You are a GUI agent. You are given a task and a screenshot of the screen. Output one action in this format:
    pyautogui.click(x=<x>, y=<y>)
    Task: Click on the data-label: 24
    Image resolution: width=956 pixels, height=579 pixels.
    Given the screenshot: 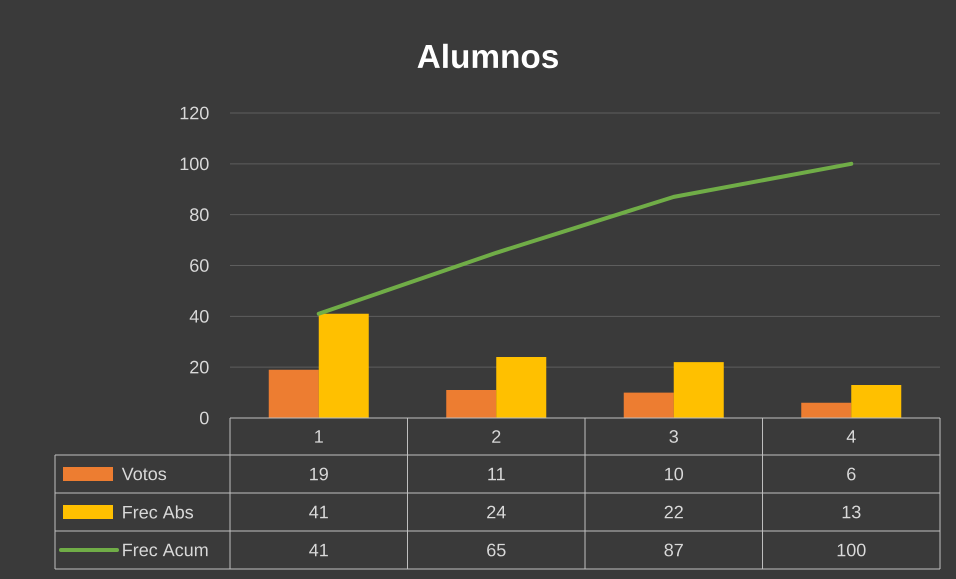 What is the action you would take?
    pyautogui.click(x=496, y=512)
    